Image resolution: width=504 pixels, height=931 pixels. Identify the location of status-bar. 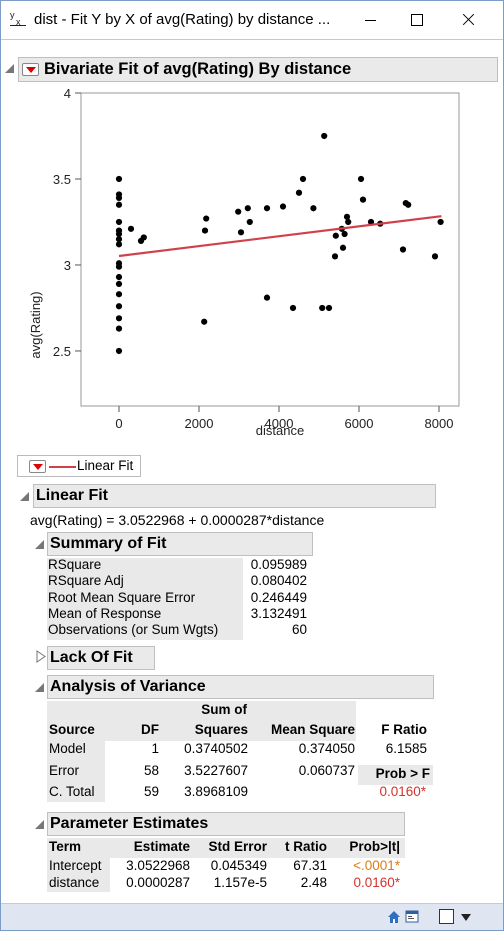
(252, 916).